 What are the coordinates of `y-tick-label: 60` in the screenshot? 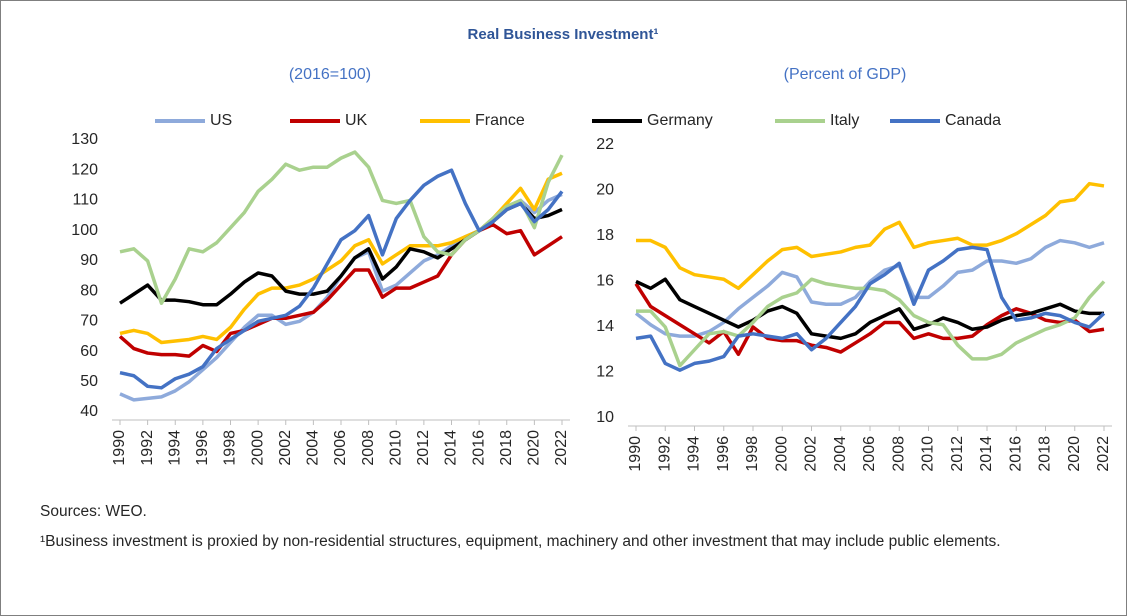 It's located at (89, 351).